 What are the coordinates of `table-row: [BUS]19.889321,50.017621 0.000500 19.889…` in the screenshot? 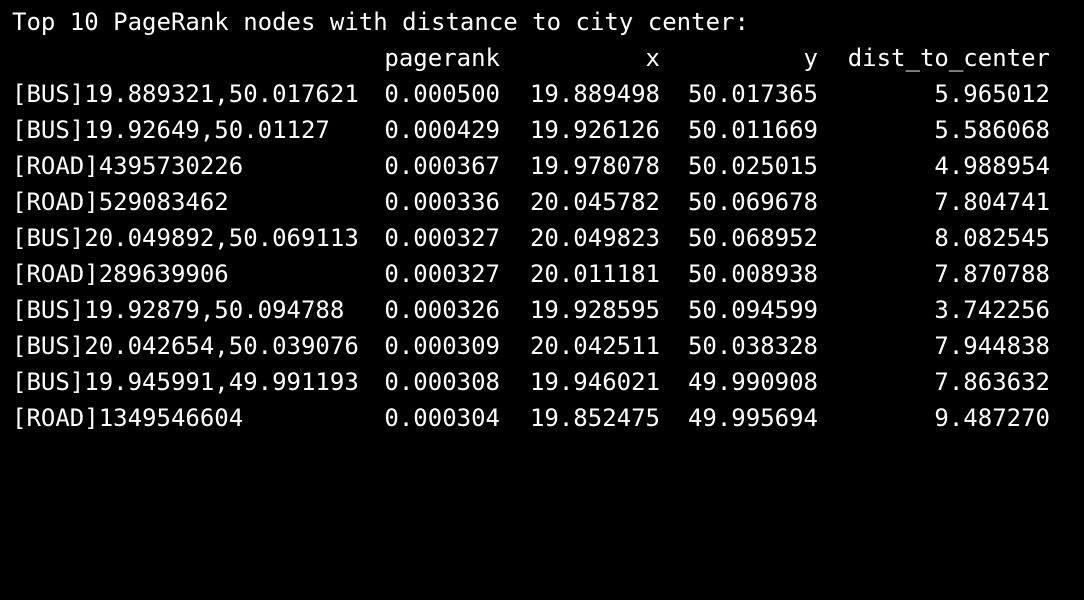 It's located at (542, 94).